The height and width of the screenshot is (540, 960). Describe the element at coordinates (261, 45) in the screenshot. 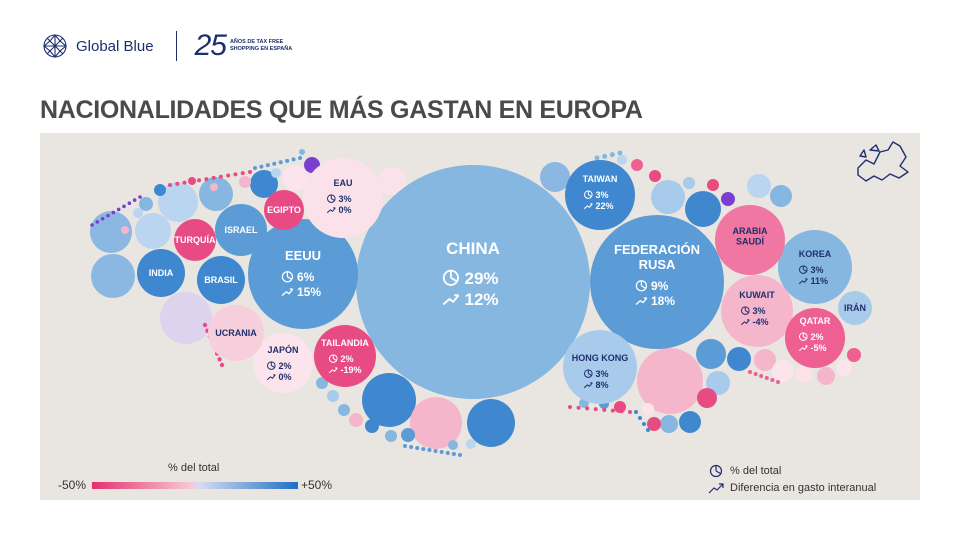

I see `anniversary-tagline: AÑOS DE TAX FREE SHOPPING EN ESPAÑA` at that location.